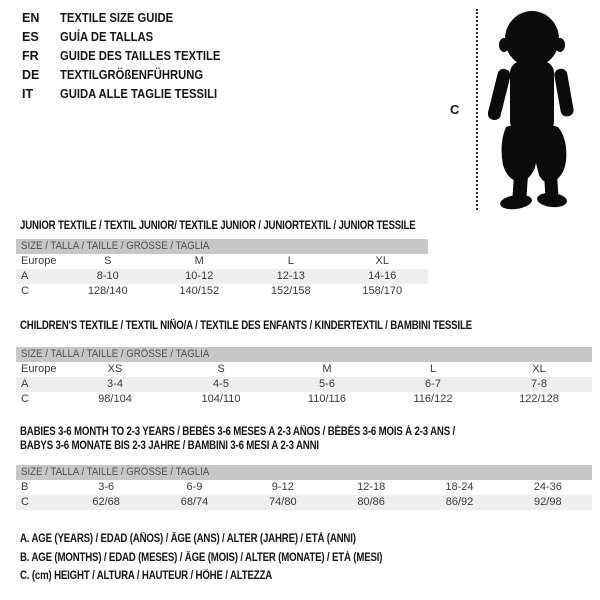  I want to click on table-row: Europe S M L XL, so click(222, 261).